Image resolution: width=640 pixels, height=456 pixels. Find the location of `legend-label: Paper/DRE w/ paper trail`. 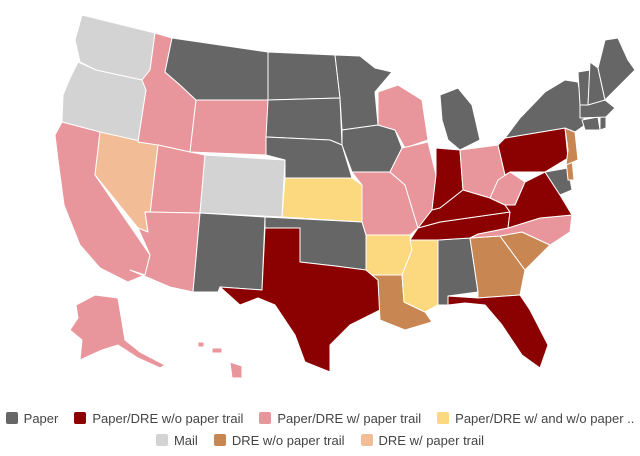

legend-label: Paper/DRE w/ paper trail is located at coordinates (349, 418).